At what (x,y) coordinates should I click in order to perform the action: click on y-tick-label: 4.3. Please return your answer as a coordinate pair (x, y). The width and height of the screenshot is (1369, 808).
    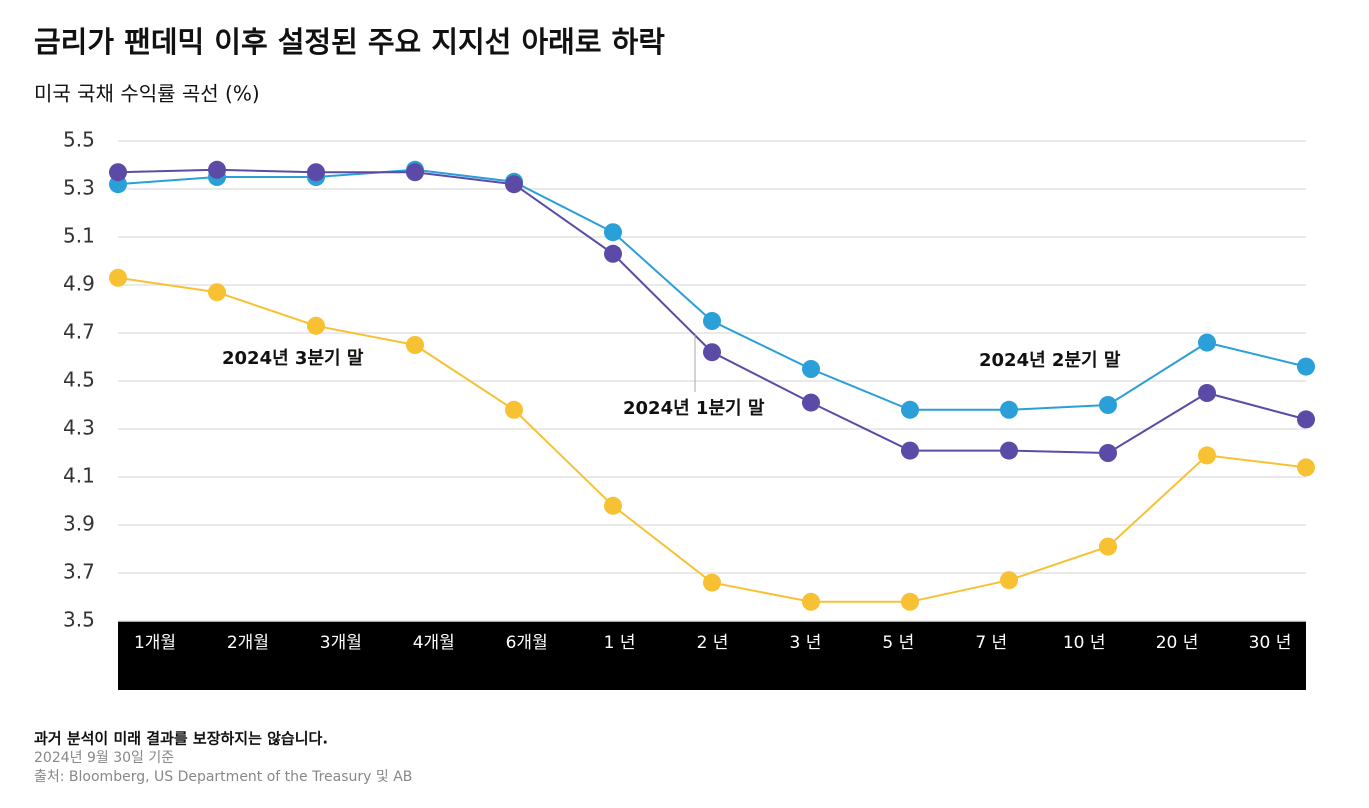
    Looking at the image, I should click on (79, 428).